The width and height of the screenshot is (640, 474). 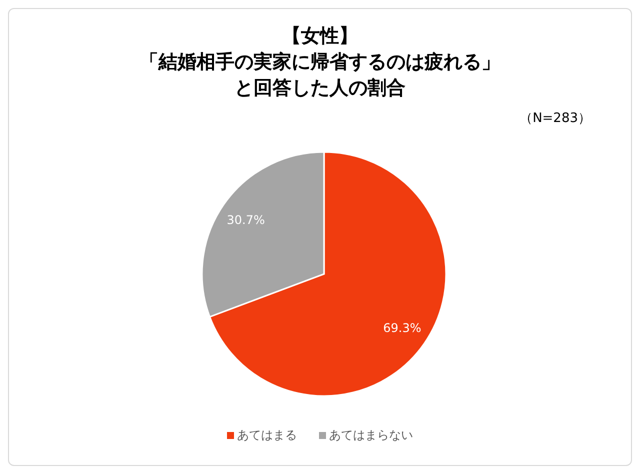 What do you see at coordinates (267, 435) in the screenshot?
I see `legend-label: あてはまる` at bounding box center [267, 435].